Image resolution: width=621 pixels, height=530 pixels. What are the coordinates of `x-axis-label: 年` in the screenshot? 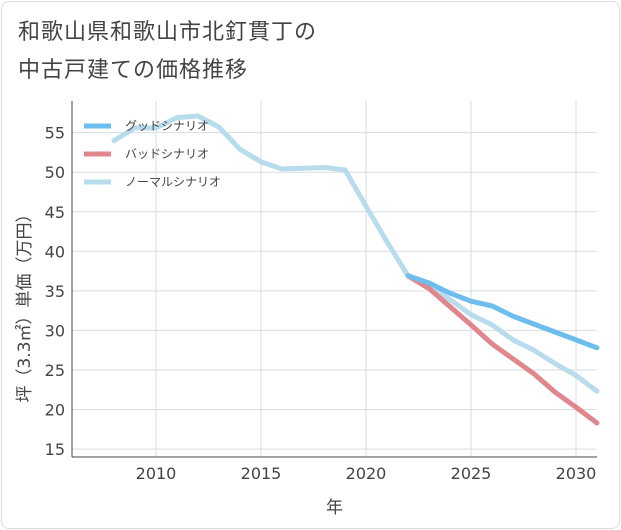 It's located at (334, 508).